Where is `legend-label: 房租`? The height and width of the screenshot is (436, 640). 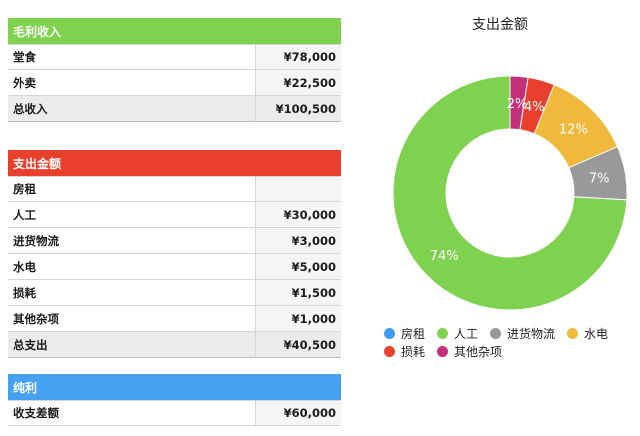 legend-label: 房租 is located at coordinates (413, 333).